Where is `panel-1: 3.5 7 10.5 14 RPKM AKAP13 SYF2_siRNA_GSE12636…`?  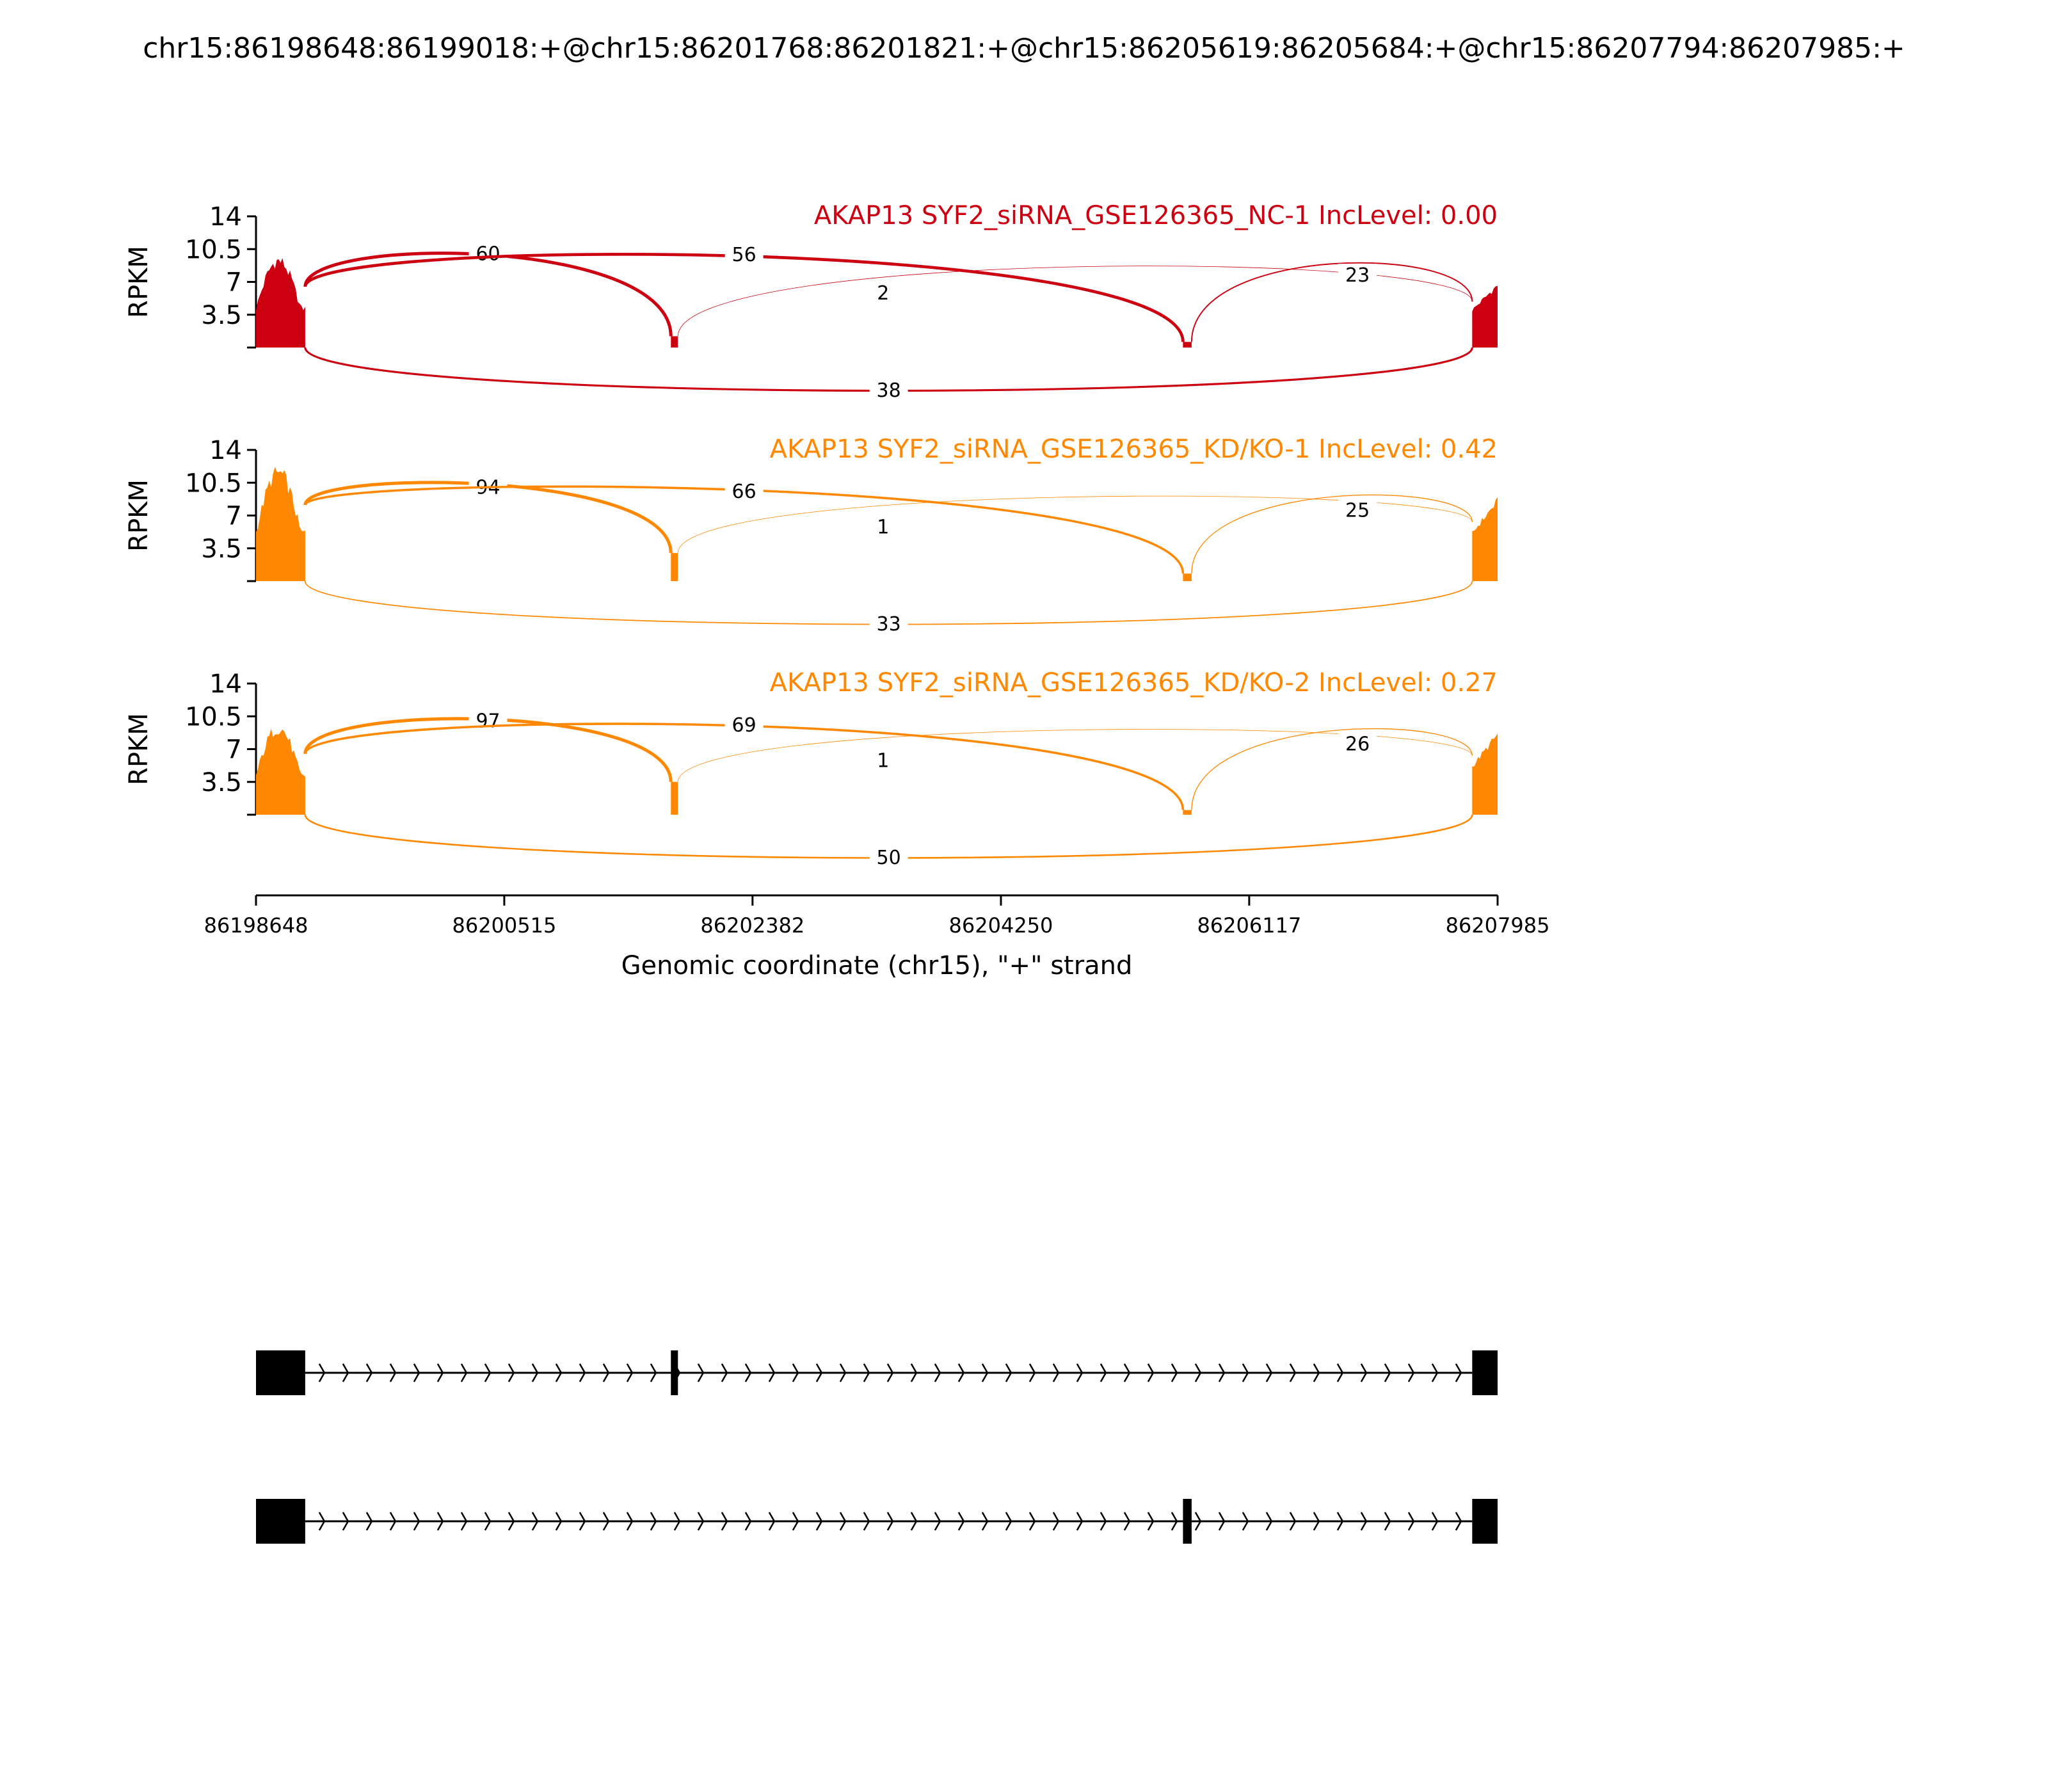 panel-1: 3.5 7 10.5 14 RPKM AKAP13 SYF2_siRNA_GSE12636… is located at coordinates (811, 301).